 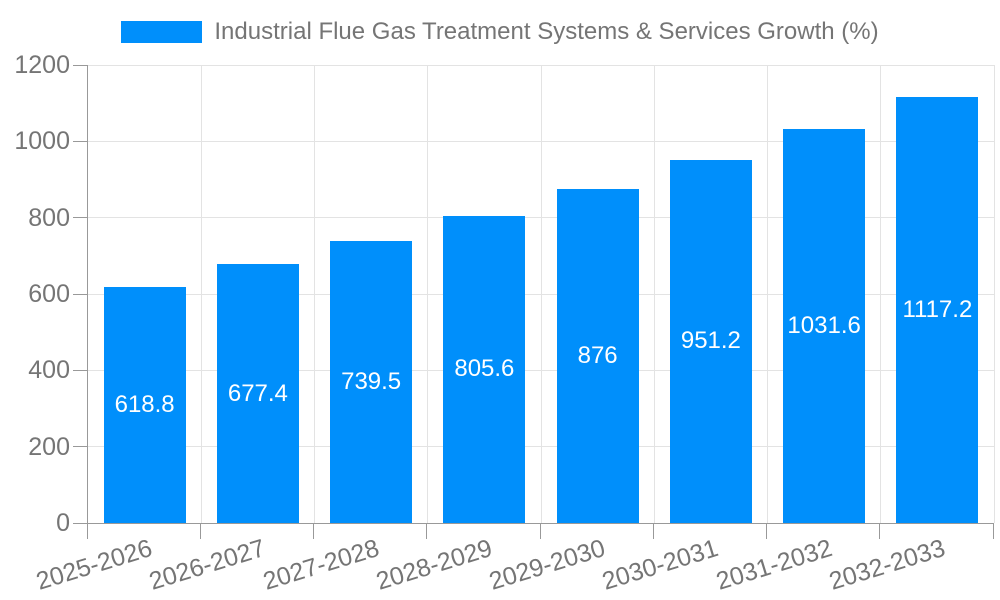 I want to click on x-axis-category-label: 2030-2031, so click(x=660, y=565).